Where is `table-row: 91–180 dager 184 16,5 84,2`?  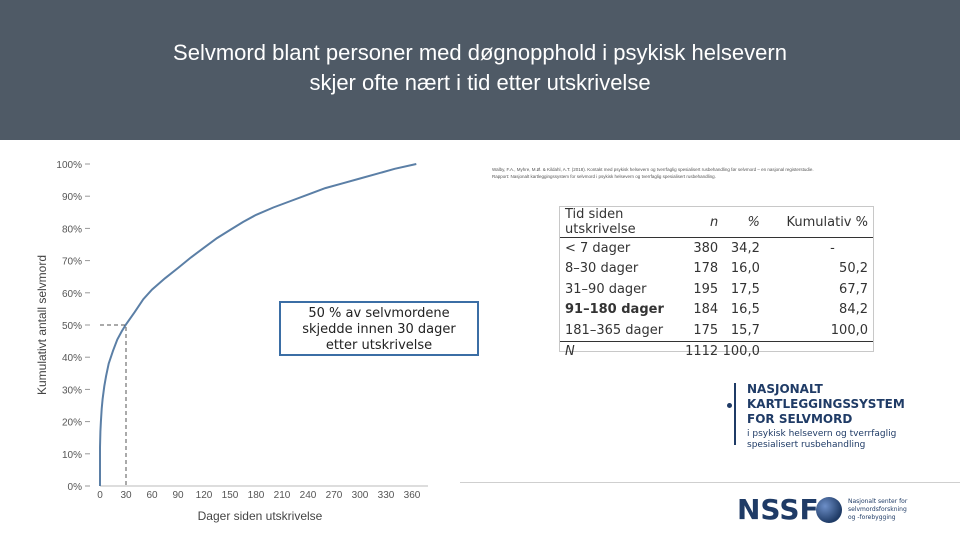 table-row: 91–180 dager 184 16,5 84,2 is located at coordinates (716, 310).